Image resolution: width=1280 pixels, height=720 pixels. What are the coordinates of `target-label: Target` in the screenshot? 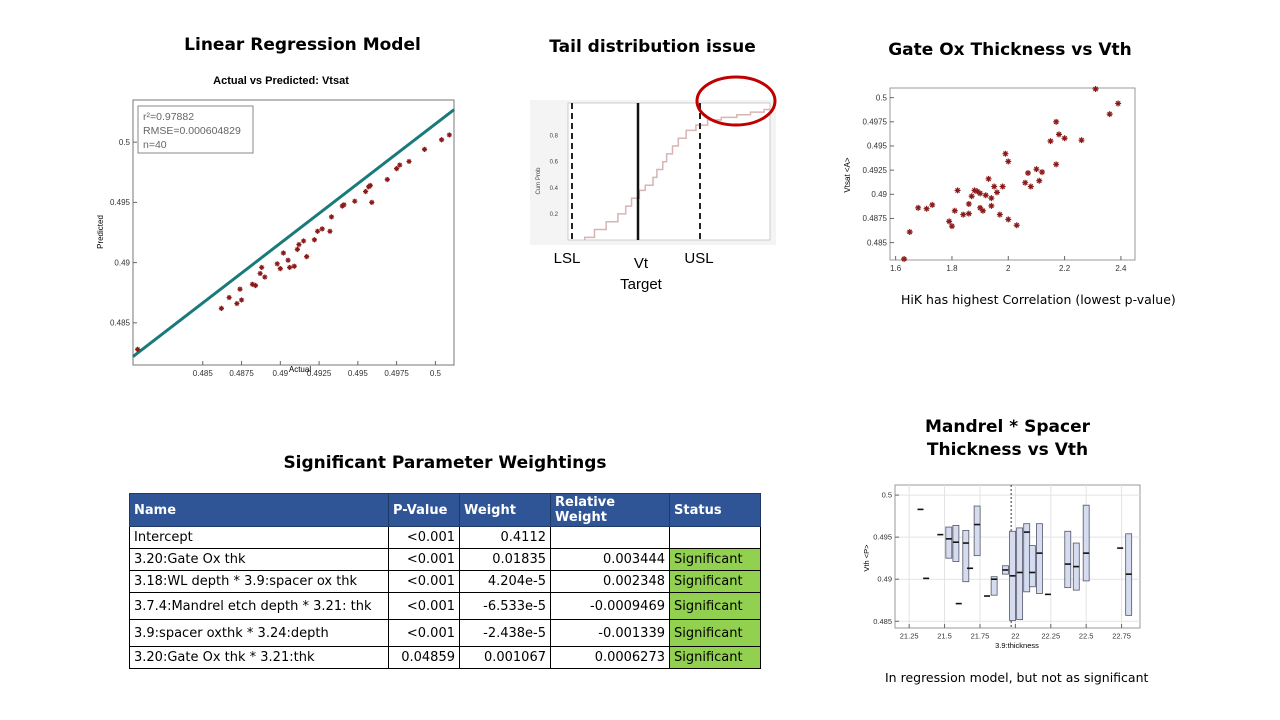 It's located at (641, 284).